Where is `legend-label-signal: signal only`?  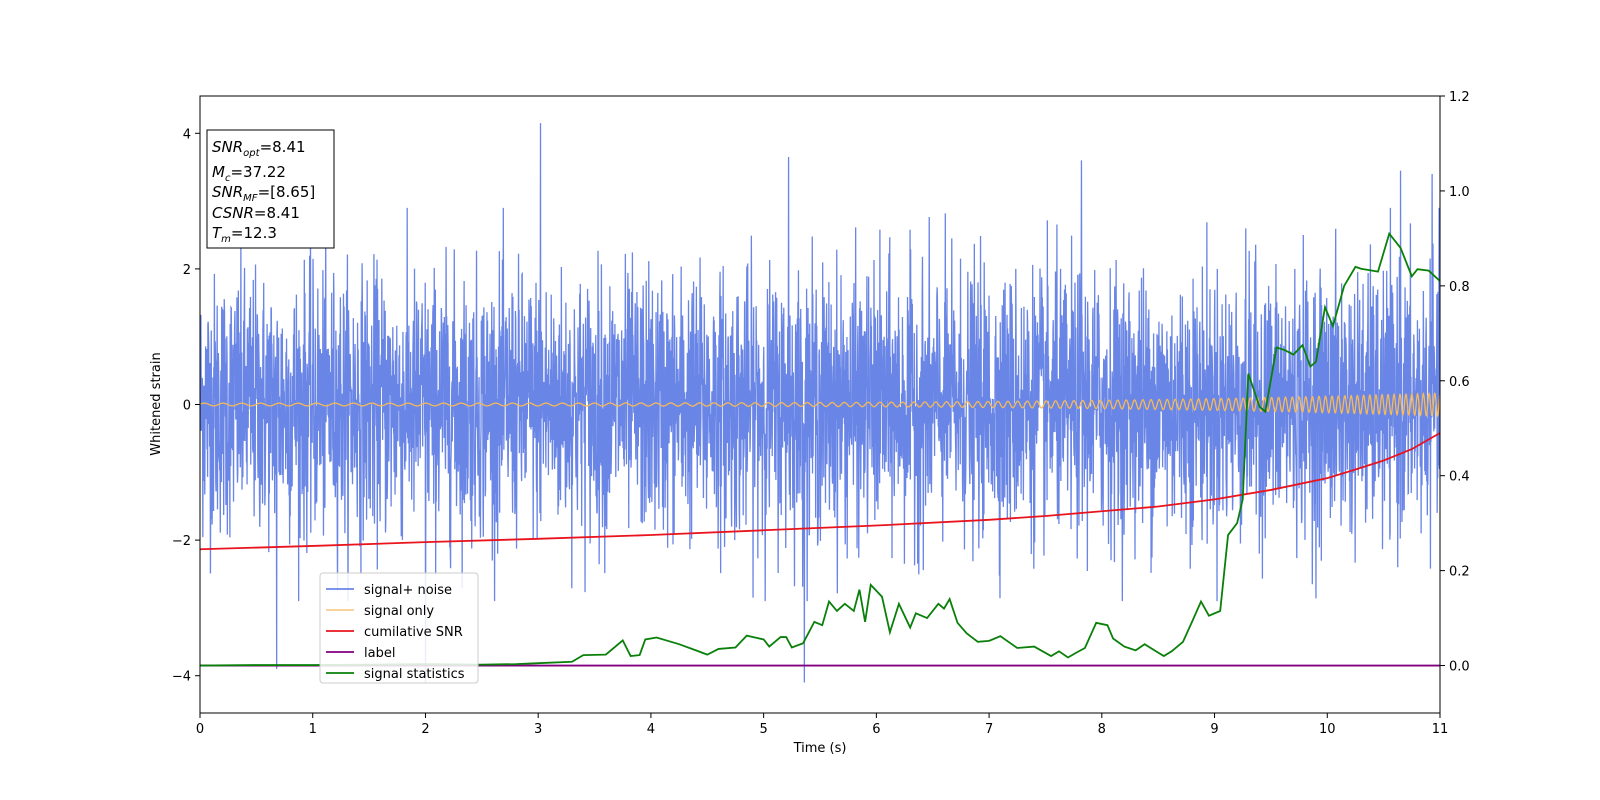 legend-label-signal: signal only is located at coordinates (399, 611).